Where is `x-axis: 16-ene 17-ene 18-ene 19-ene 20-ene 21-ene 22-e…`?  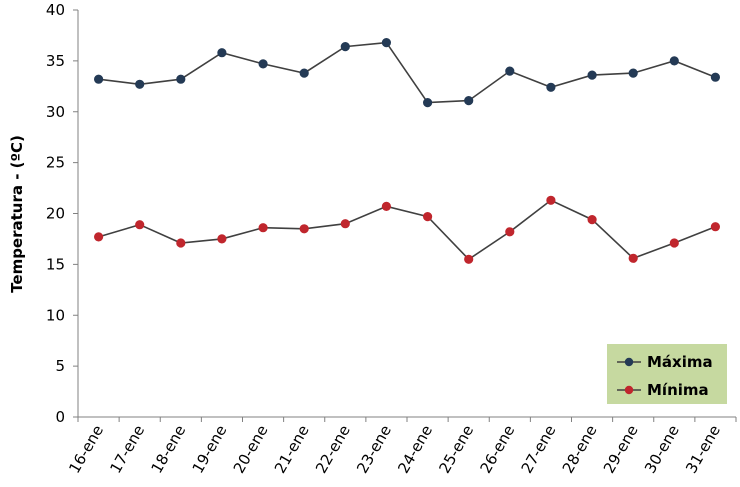
x-axis: 16-ene 17-ene 18-ene 19-ene 20-ene 21-ene 22-e… is located at coordinates (401, 446).